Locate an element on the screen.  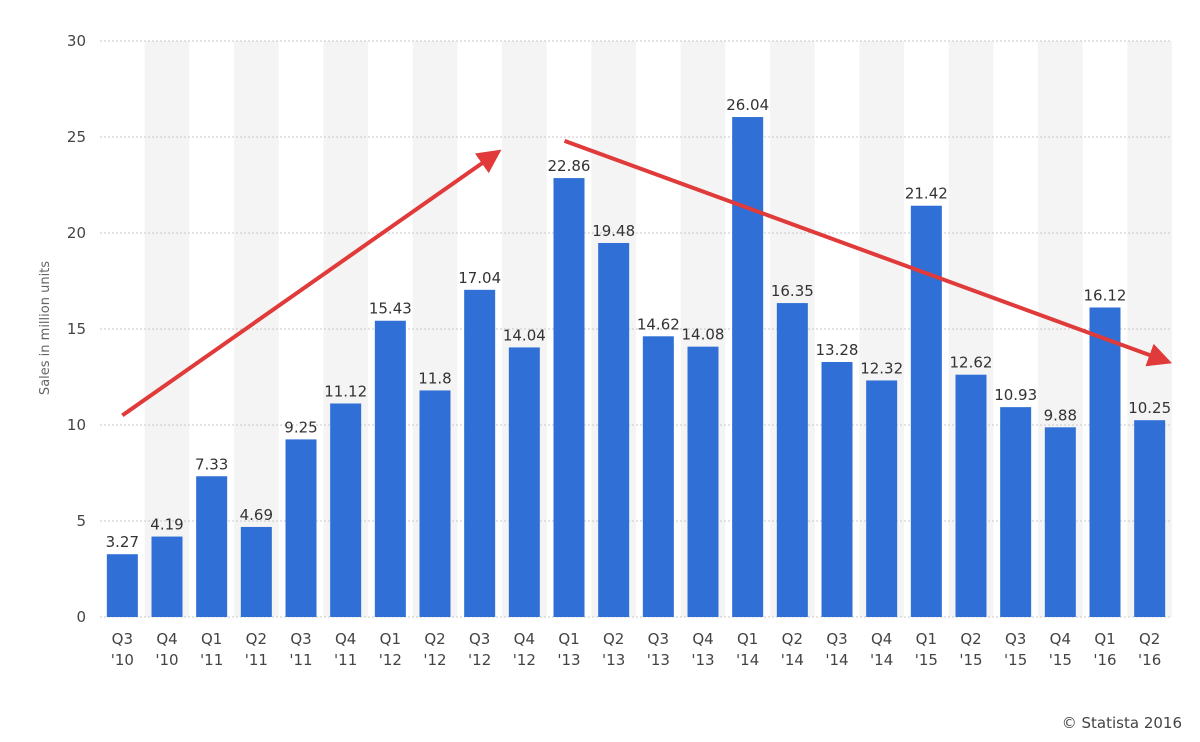
value-label: 16.12 is located at coordinates (1105, 295).